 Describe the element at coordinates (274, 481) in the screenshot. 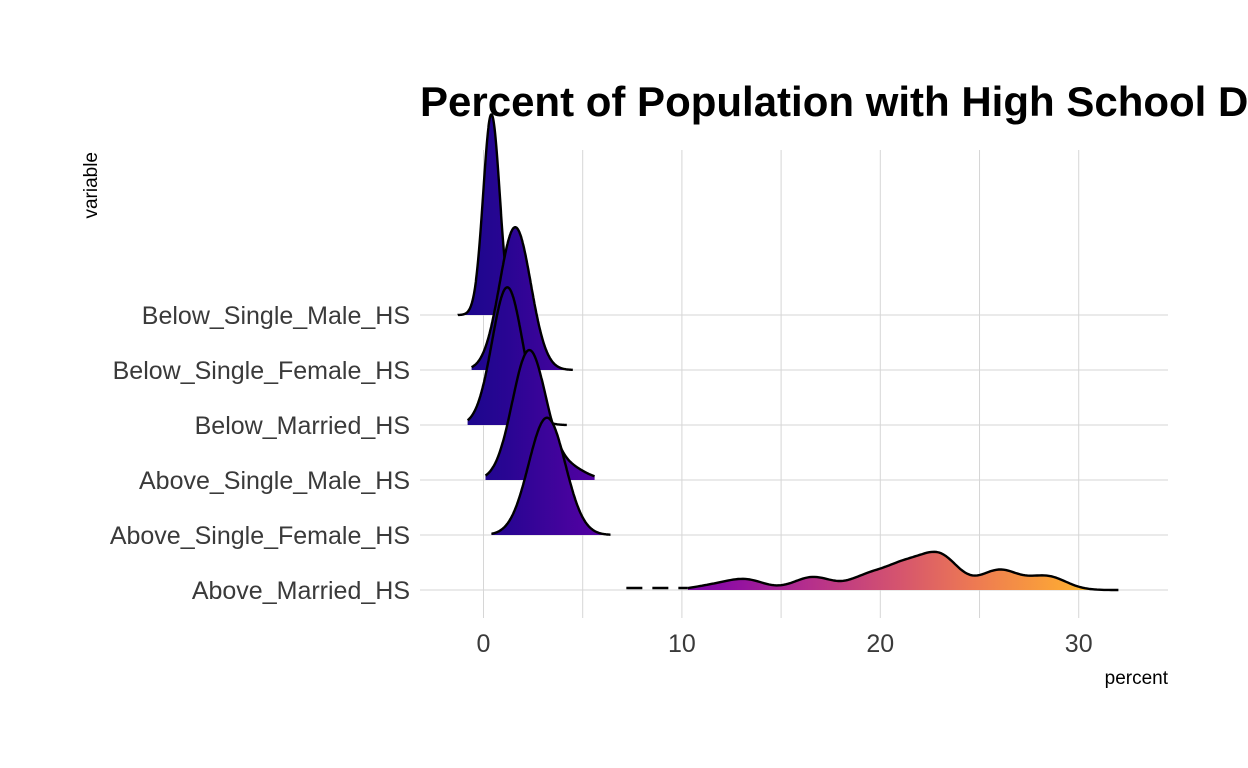

I see `y-tick-label: Above_Single_Male_HS` at that location.